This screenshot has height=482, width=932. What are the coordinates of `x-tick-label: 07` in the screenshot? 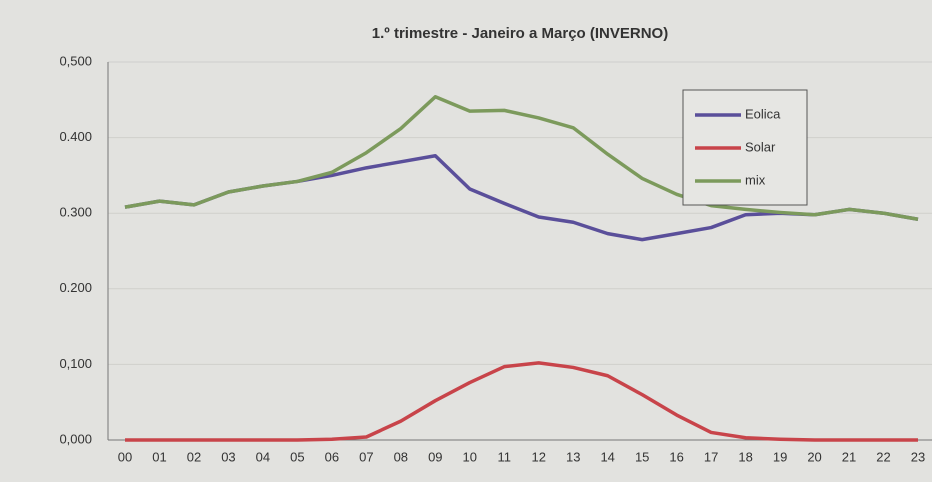 It's located at (366, 456).